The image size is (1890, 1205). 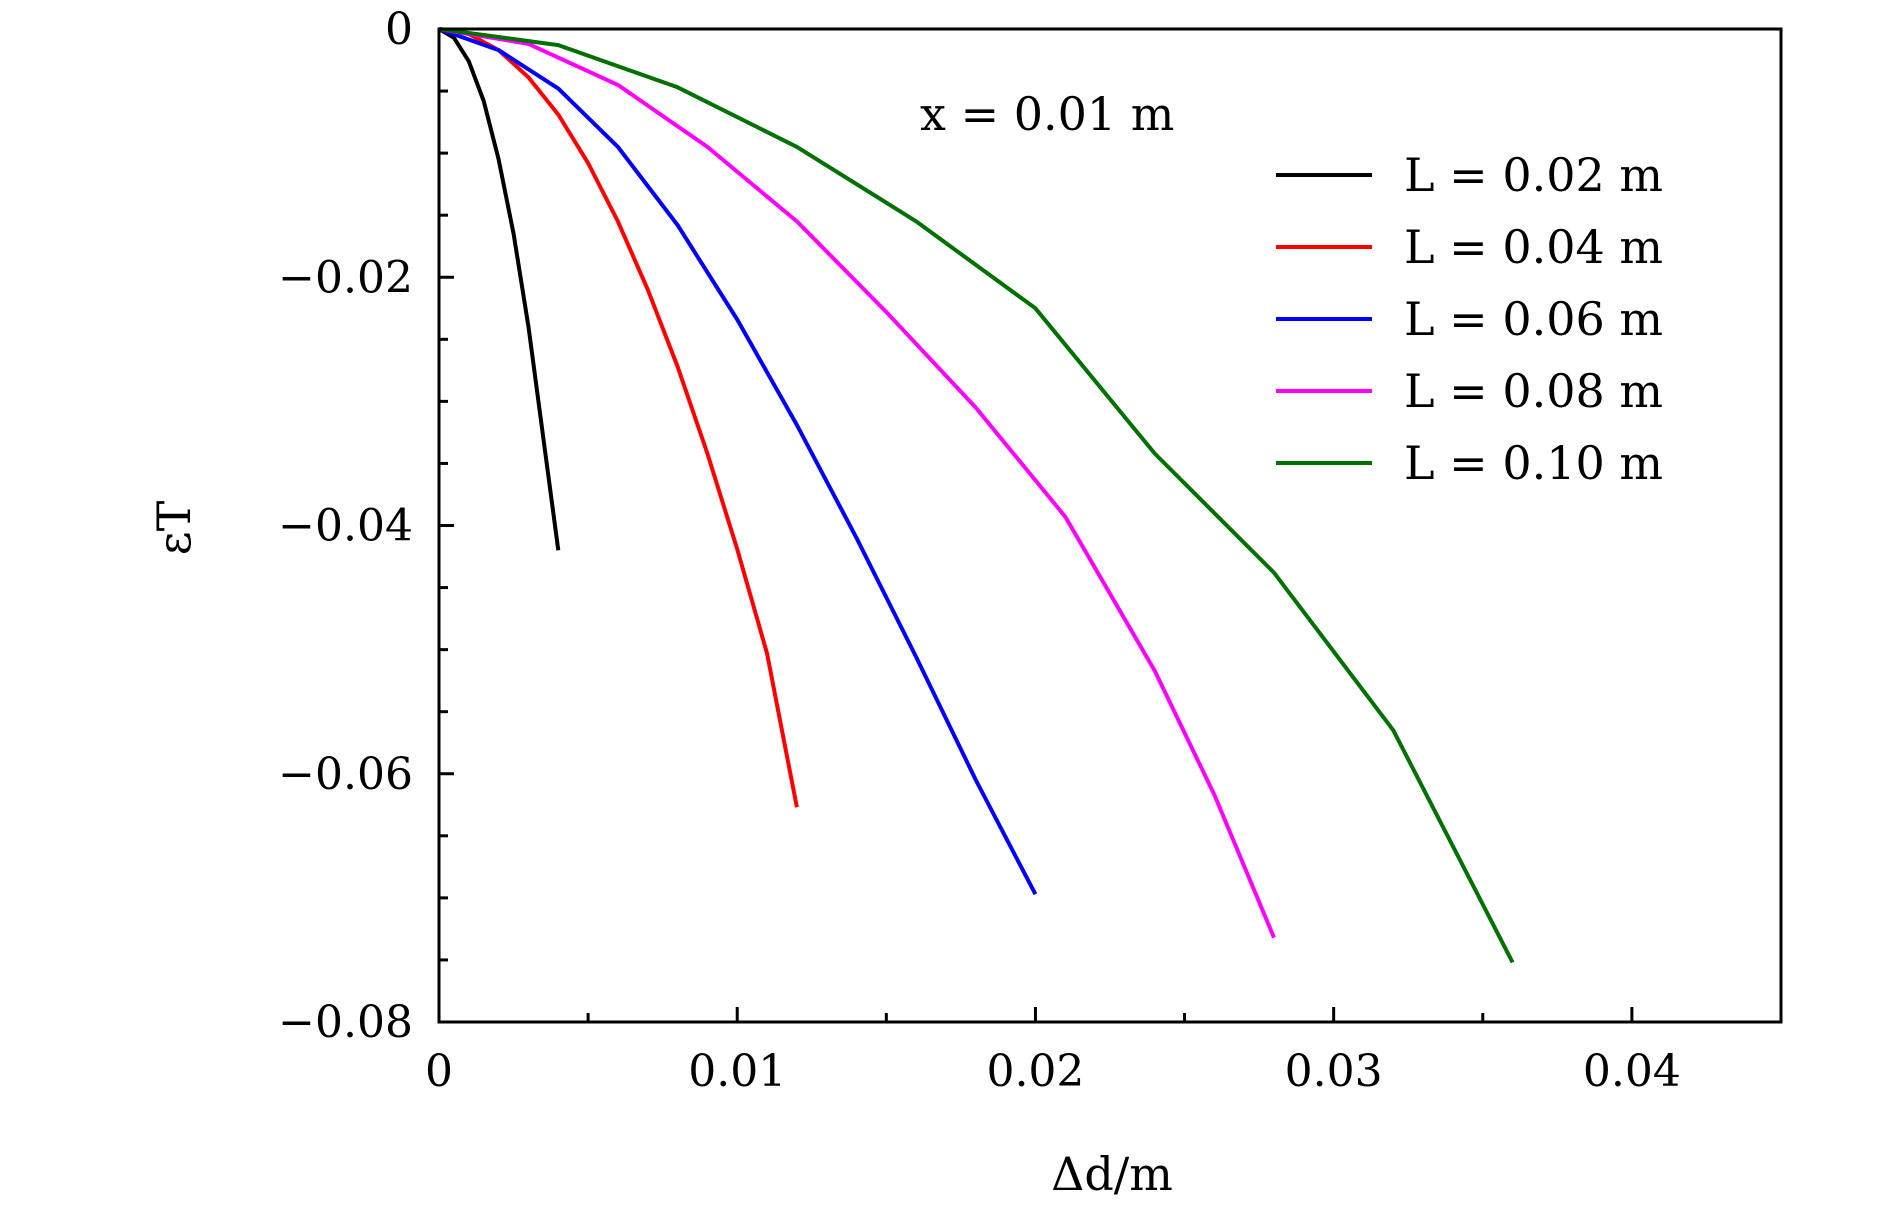 I want to click on y-tick-label: −0.08, so click(x=345, y=1022).